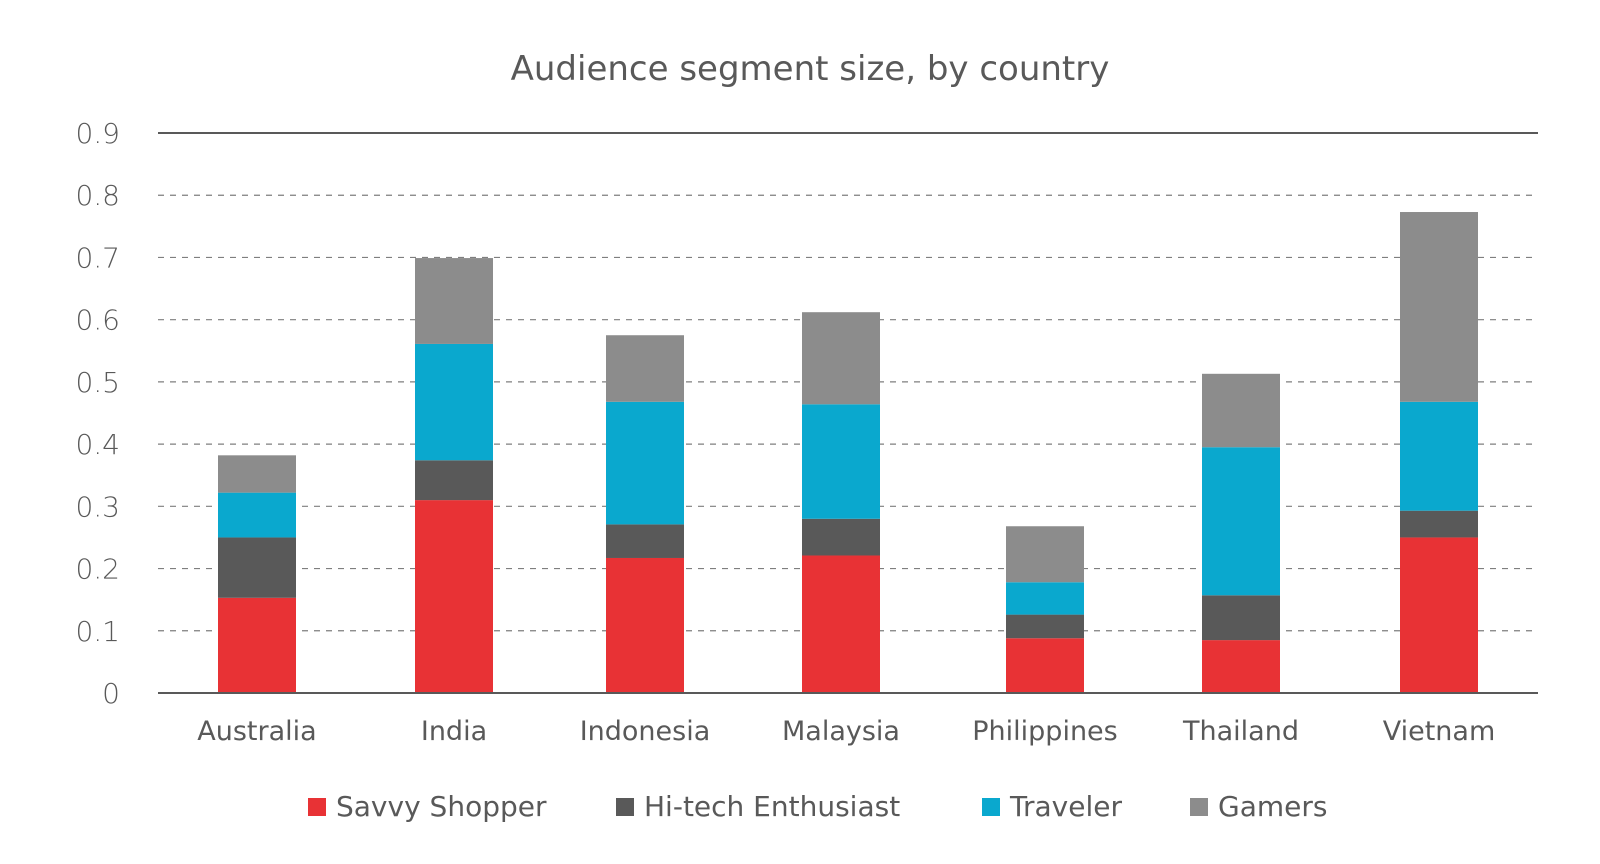 This screenshot has height=864, width=1600. What do you see at coordinates (97, 631) in the screenshot?
I see `y-tick-label: 0.1` at bounding box center [97, 631].